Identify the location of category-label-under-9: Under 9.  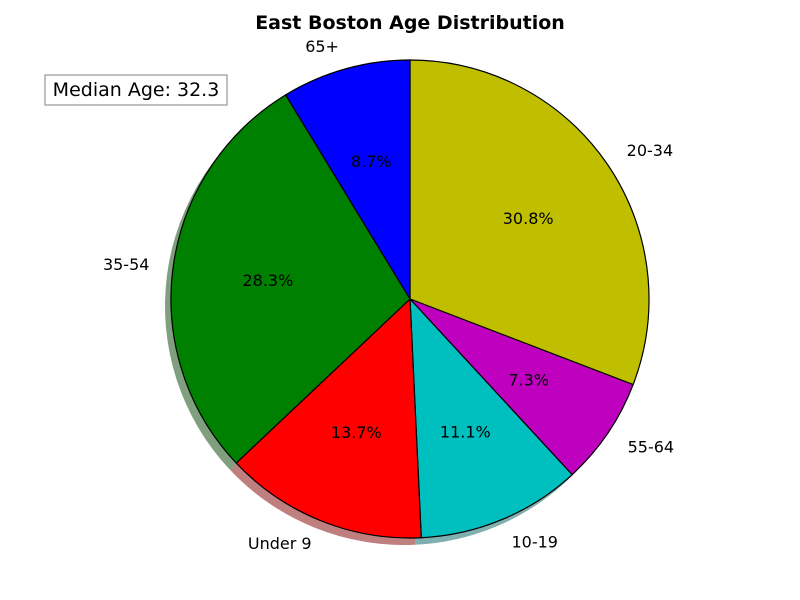
(280, 543).